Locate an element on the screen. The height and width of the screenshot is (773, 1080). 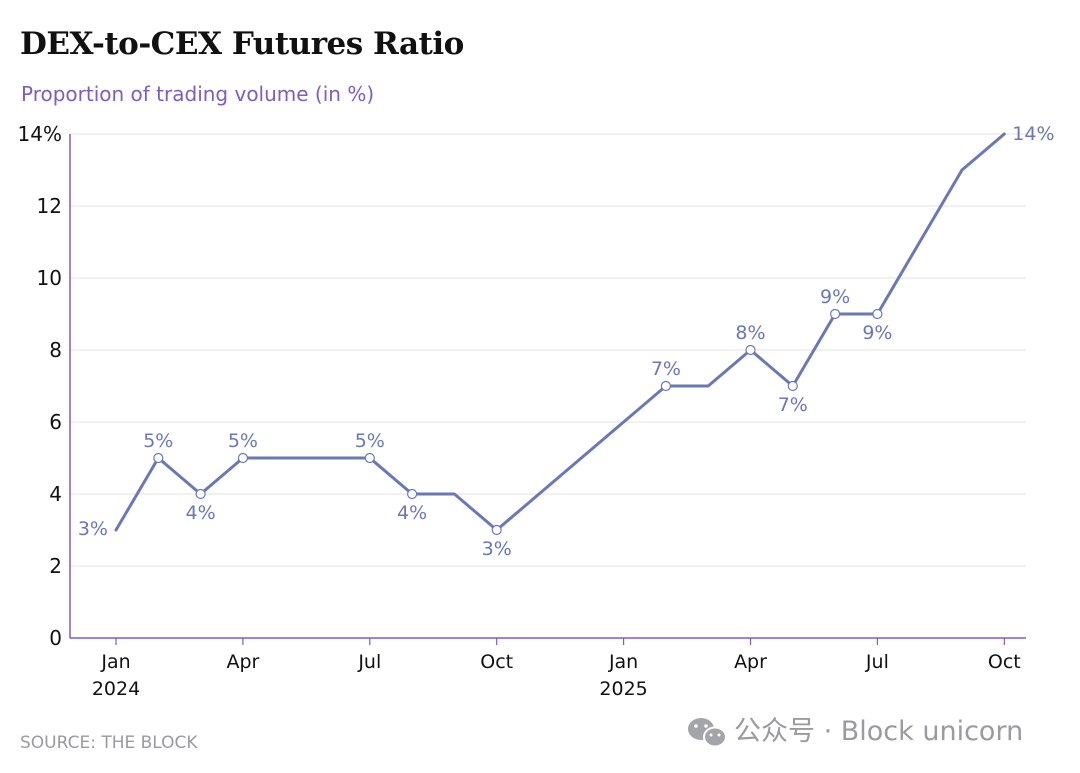
y-tick-label: 12 is located at coordinates (49, 206).